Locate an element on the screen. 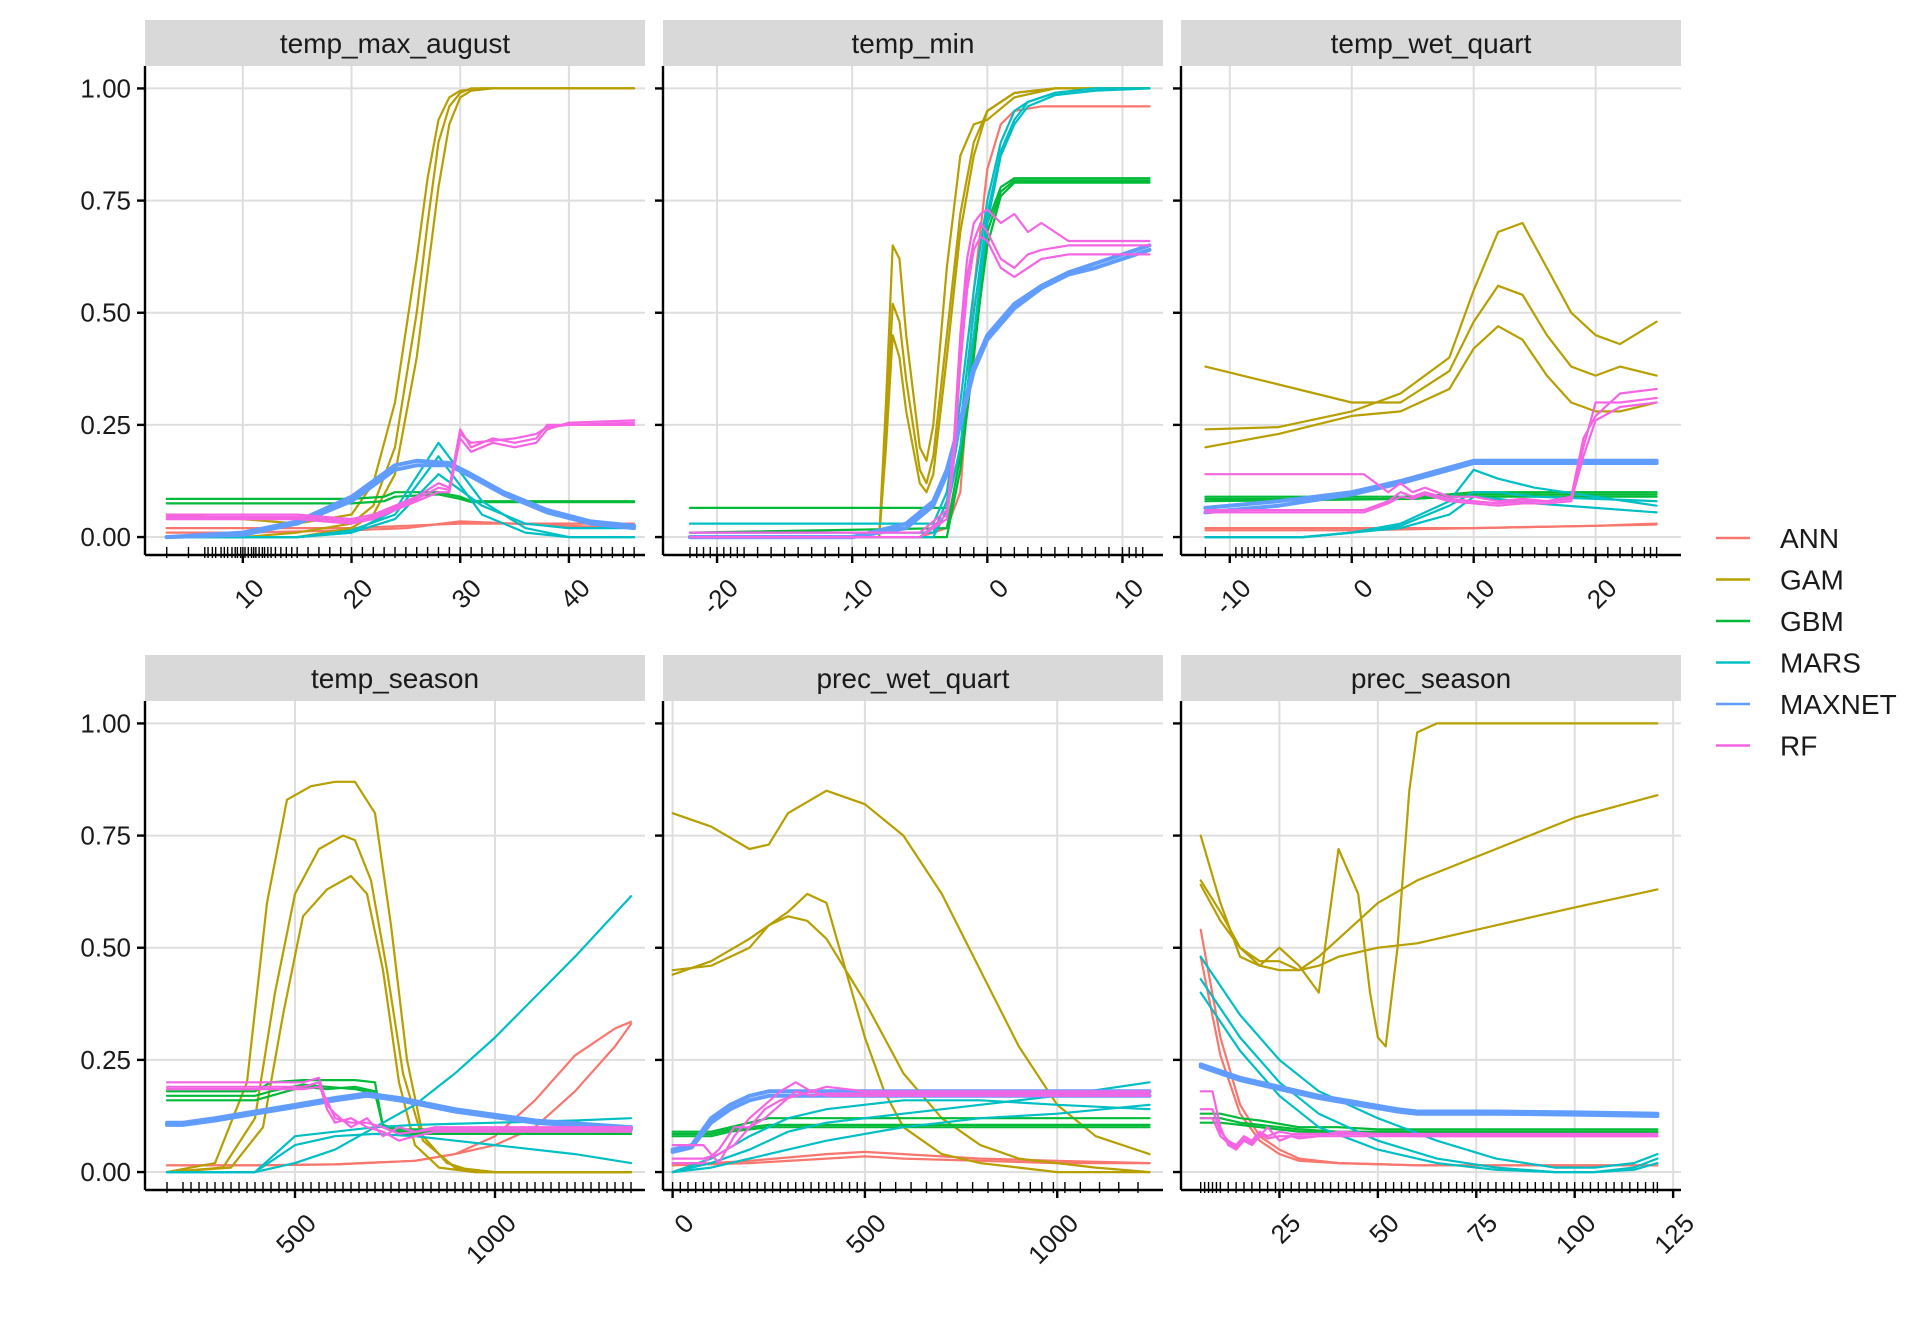  facet-title: temp_max_august is located at coordinates (395, 43).